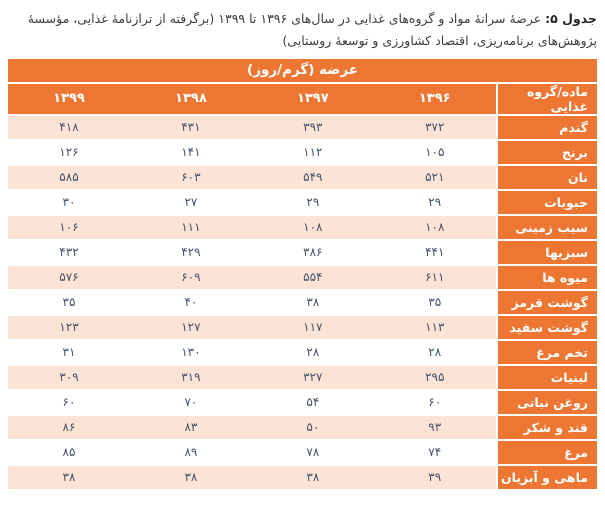  I want to click on value-cell-1396: ۲۹۵, so click(434, 378).